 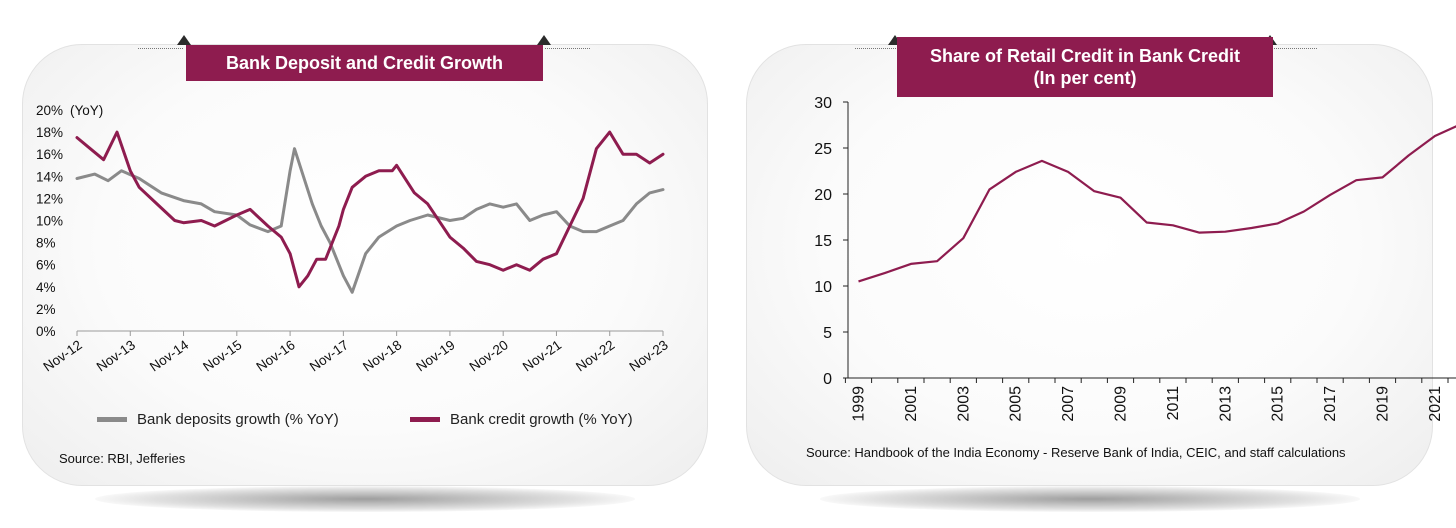 I want to click on y-tick-label: 10%, so click(x=49, y=221).